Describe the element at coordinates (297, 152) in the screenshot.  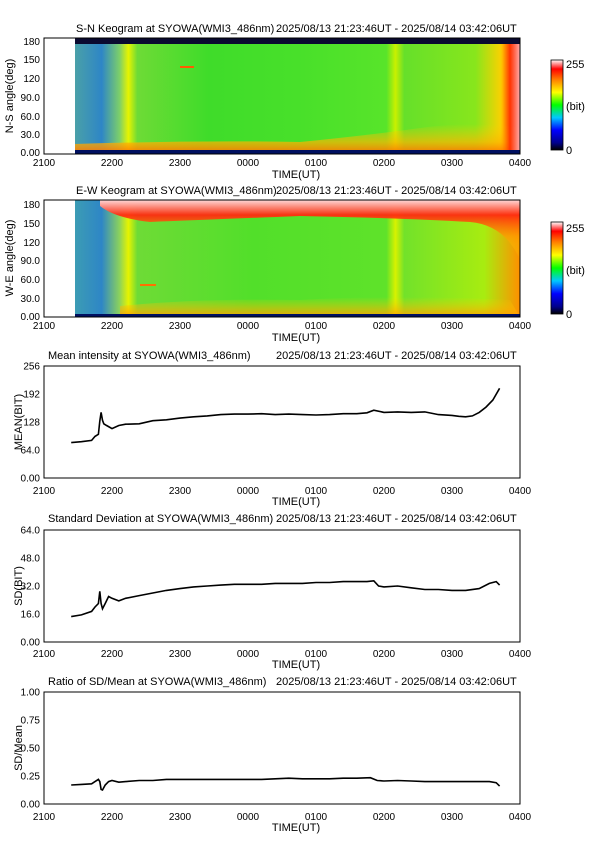
I see `sn-keogram-bottom-band` at that location.